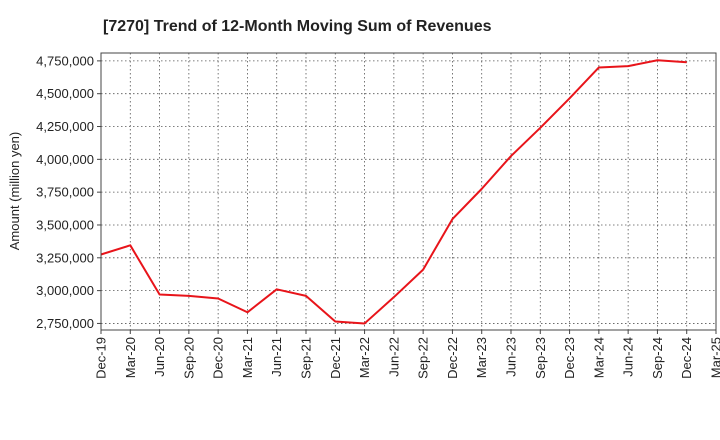  I want to click on x-tick-label: Jun-20, so click(159, 357).